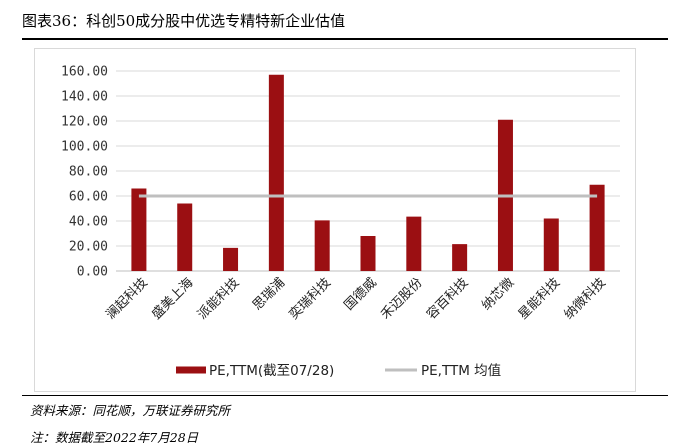 The width and height of the screenshot is (674, 446). Describe the element at coordinates (126, 298) in the screenshot. I see `x-category-label: 澜起科技` at that location.